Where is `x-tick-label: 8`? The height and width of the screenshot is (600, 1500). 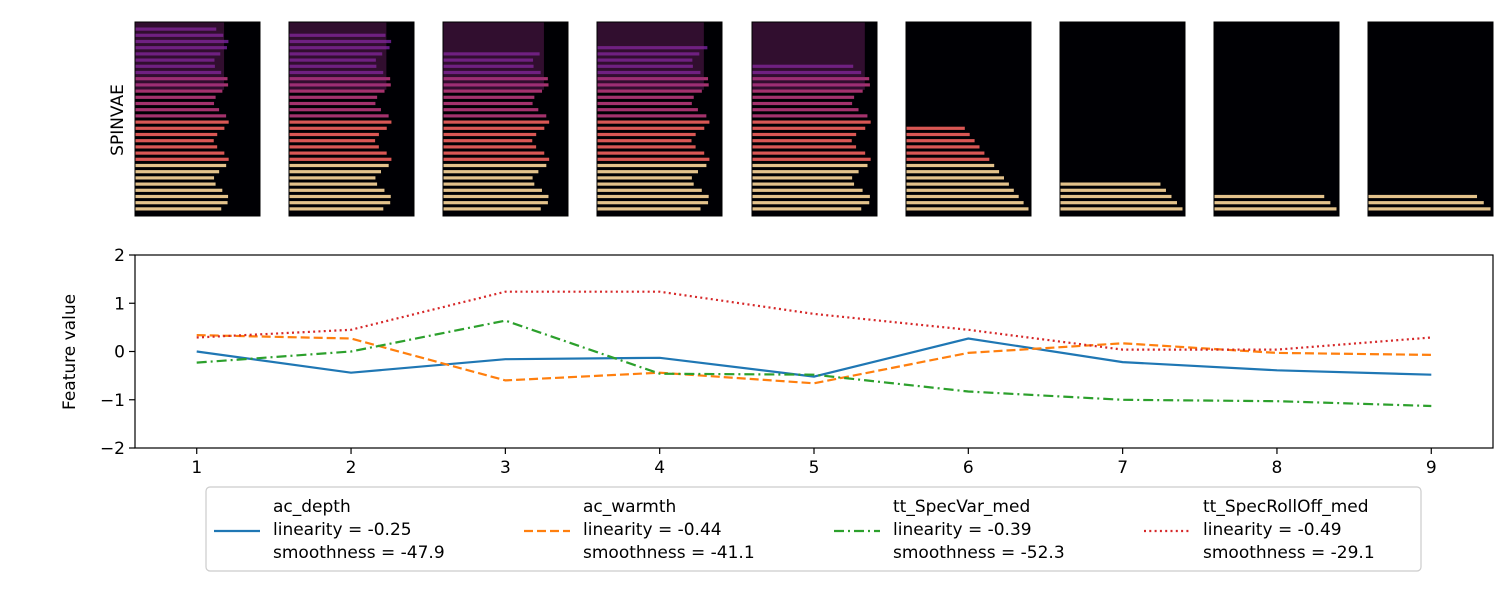
x-tick-label: 8 is located at coordinates (1277, 468).